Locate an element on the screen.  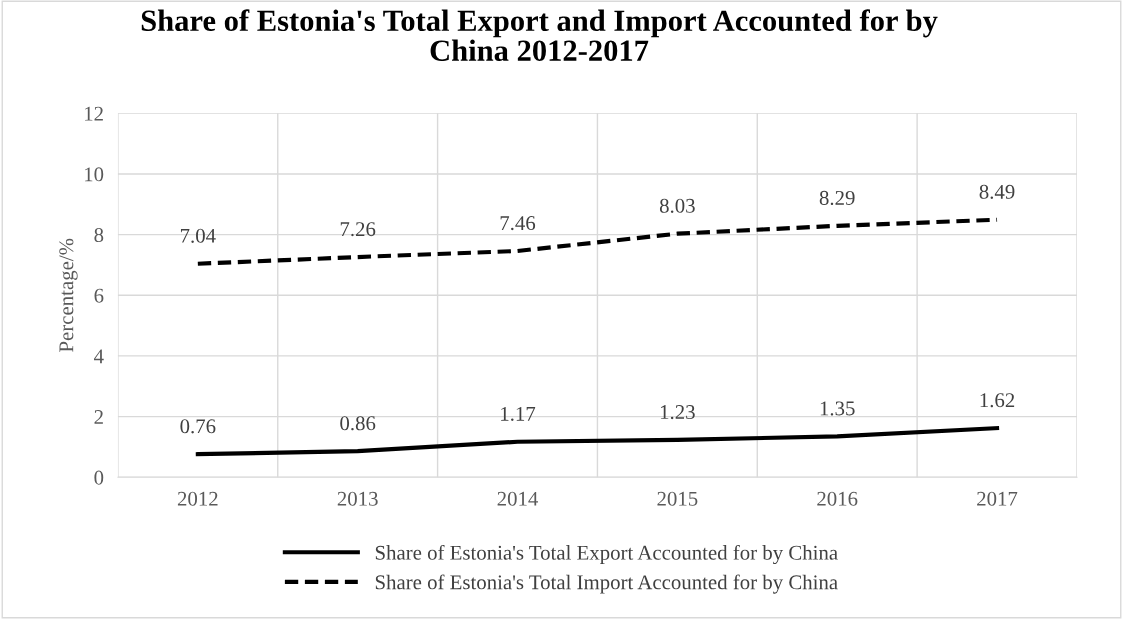
x-tick-label: 2014 is located at coordinates (518, 498).